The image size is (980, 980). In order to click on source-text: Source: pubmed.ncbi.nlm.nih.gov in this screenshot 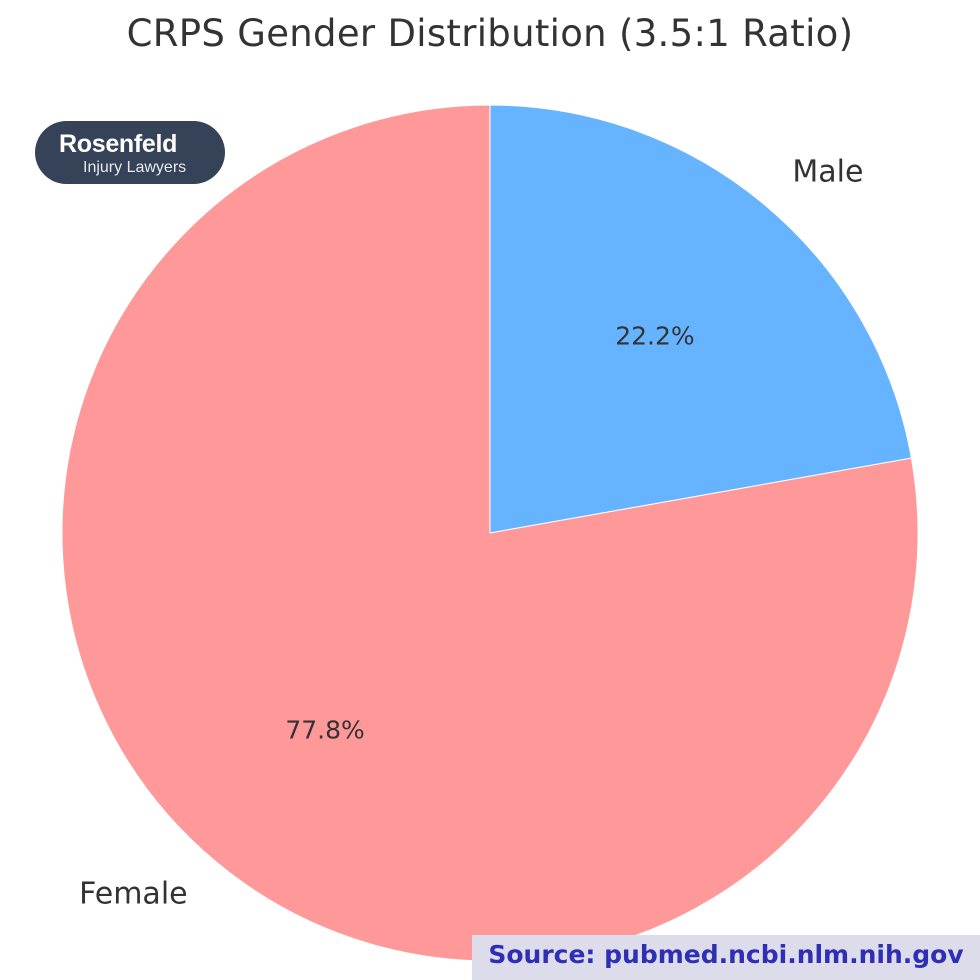, I will do `click(726, 954)`.